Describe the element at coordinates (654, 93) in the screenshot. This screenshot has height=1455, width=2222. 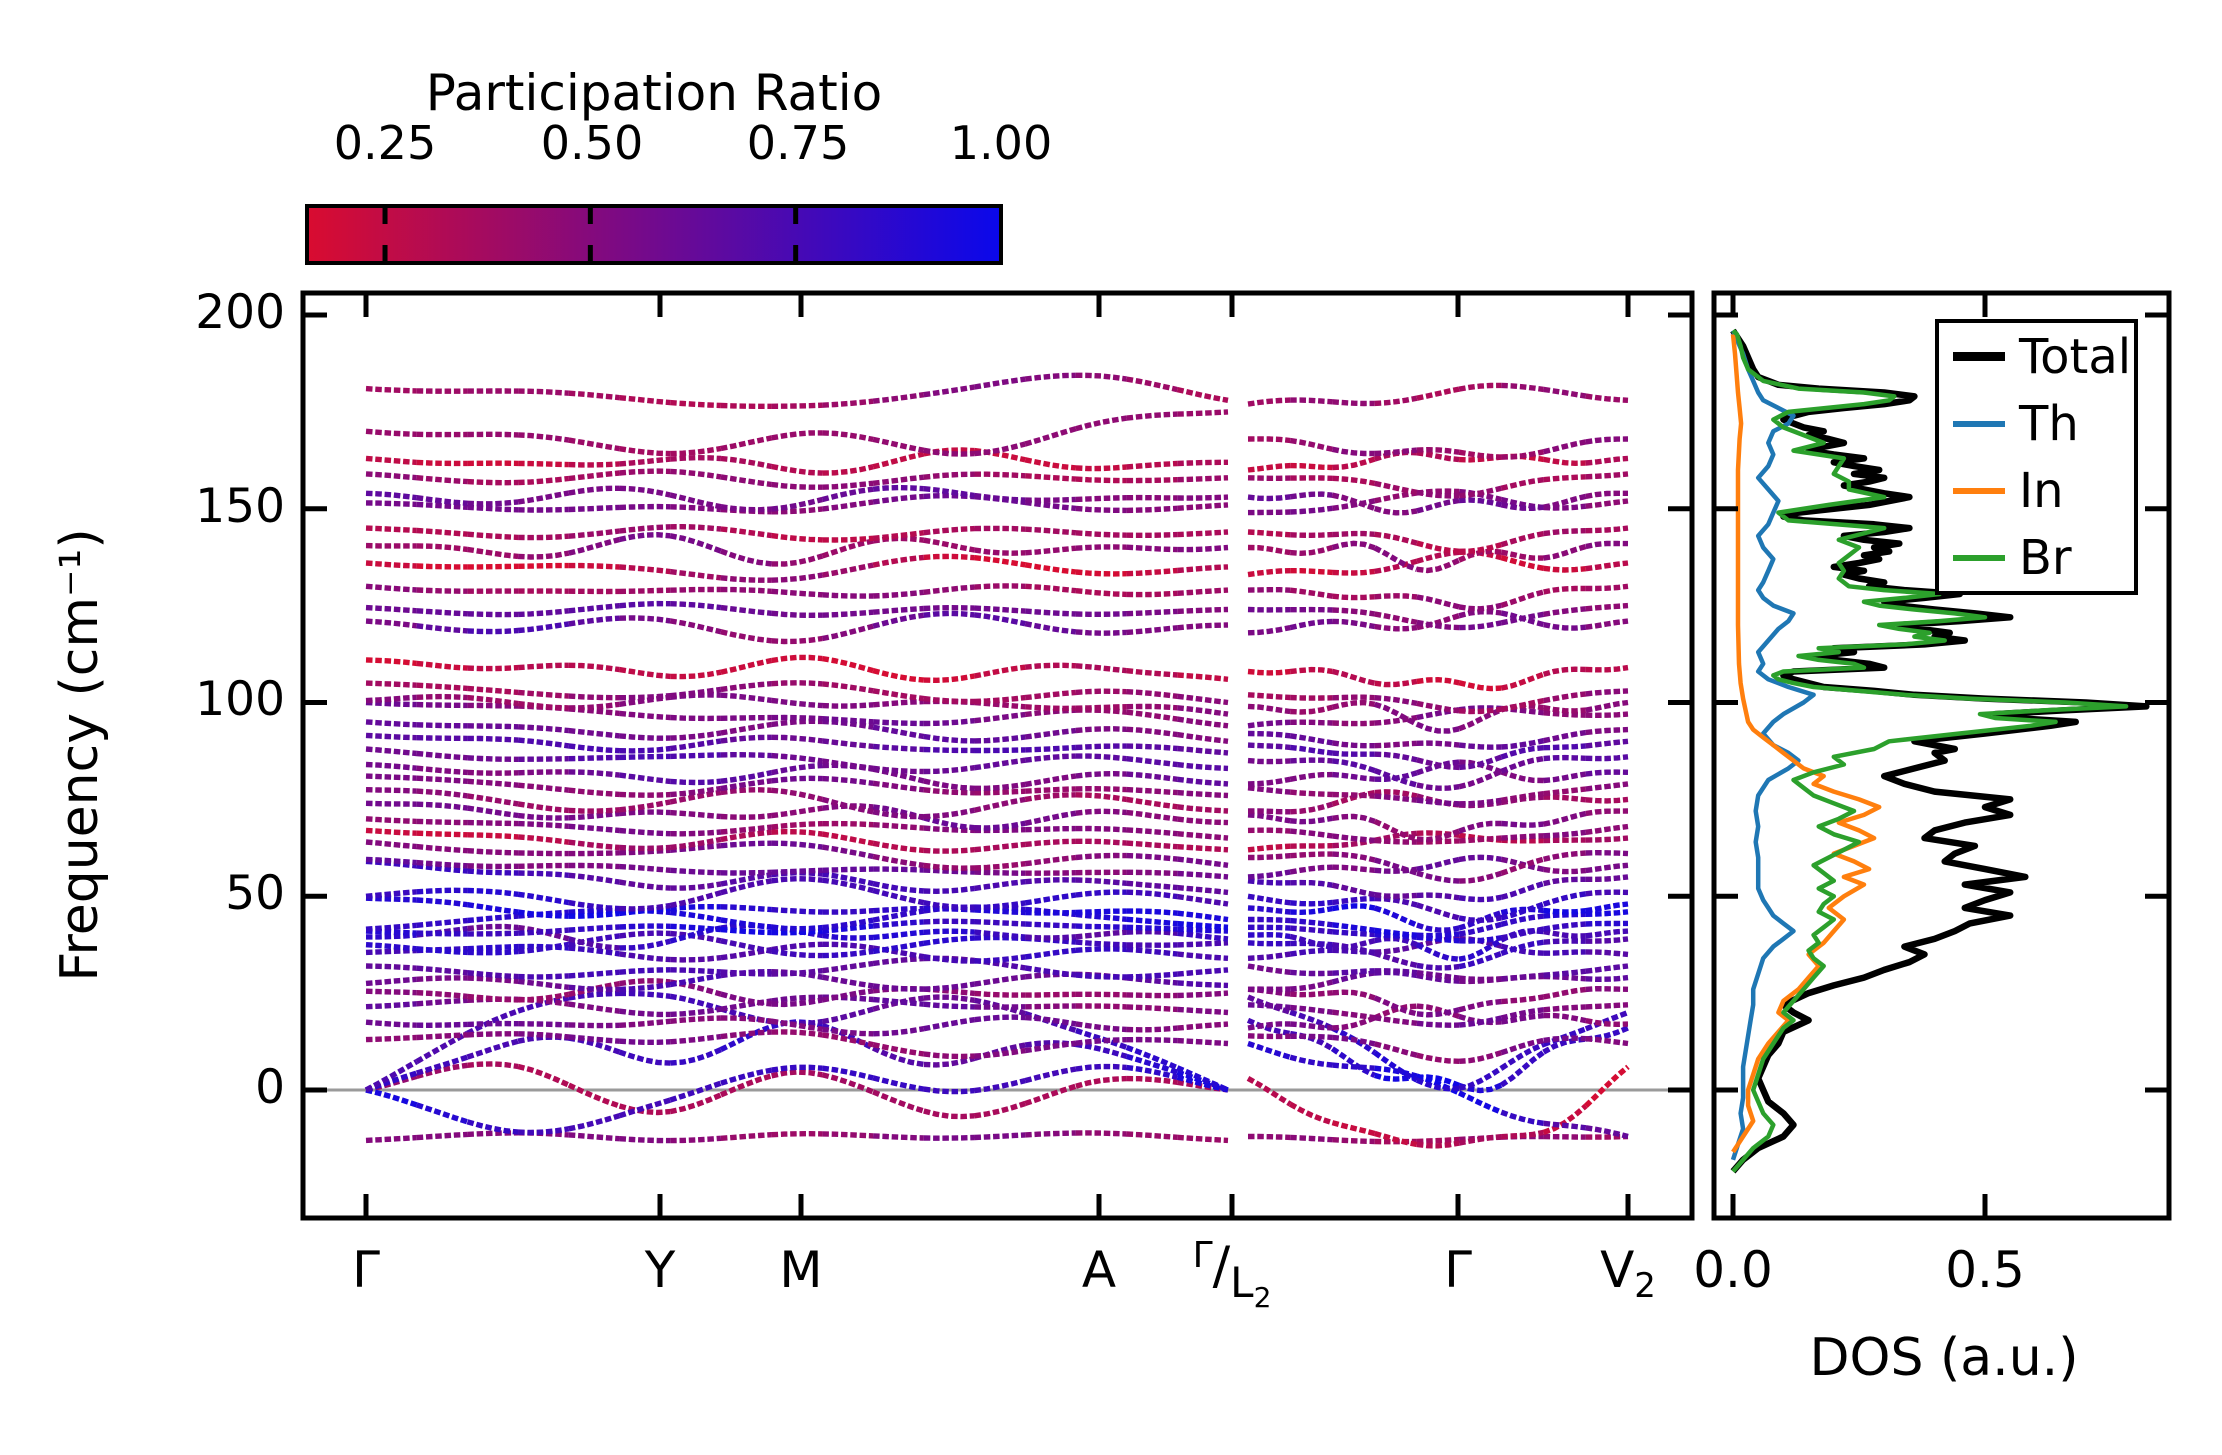
I see `colorbar-title: Participation Ratio` at that location.